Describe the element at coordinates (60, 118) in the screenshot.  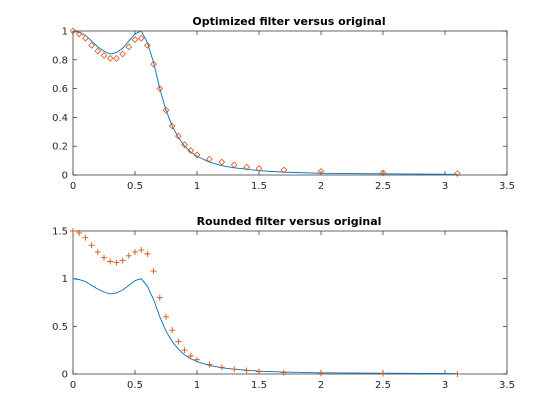
I see `y-tick-label: 0.4` at that location.